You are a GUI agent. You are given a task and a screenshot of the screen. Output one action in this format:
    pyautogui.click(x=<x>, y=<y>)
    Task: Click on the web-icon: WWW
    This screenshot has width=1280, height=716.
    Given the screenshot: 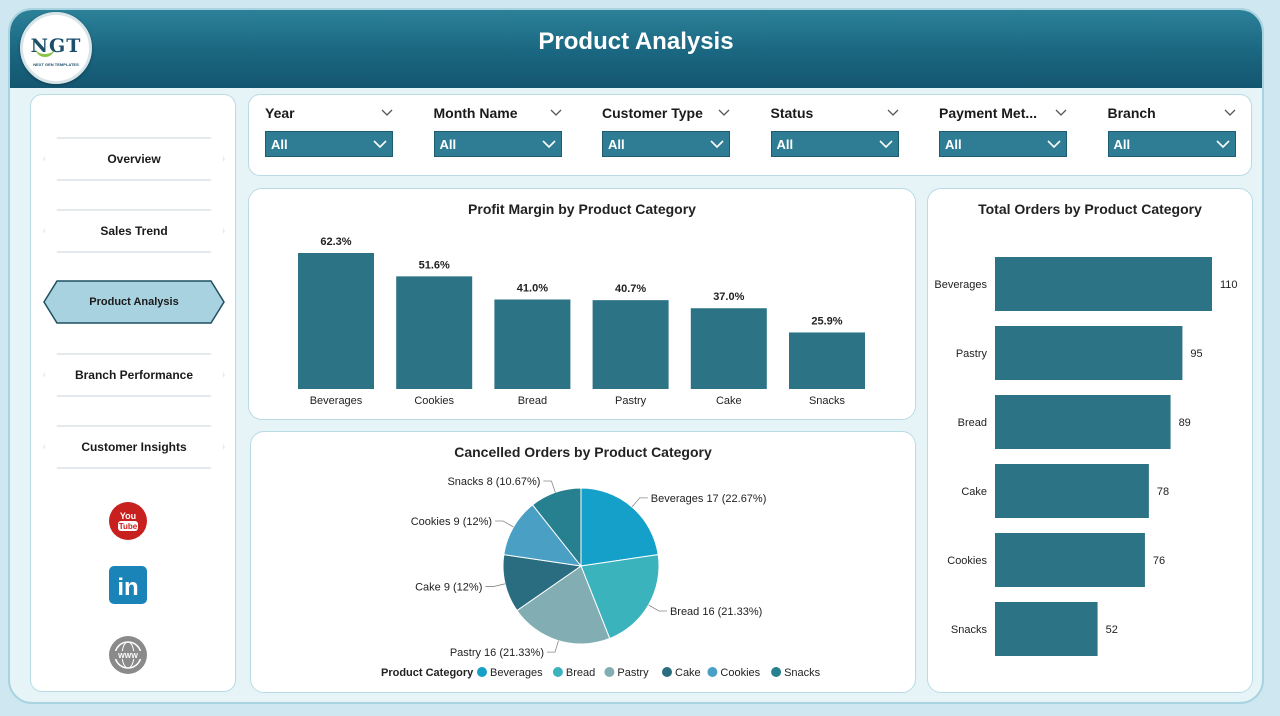 What is the action you would take?
    pyautogui.click(x=128, y=655)
    